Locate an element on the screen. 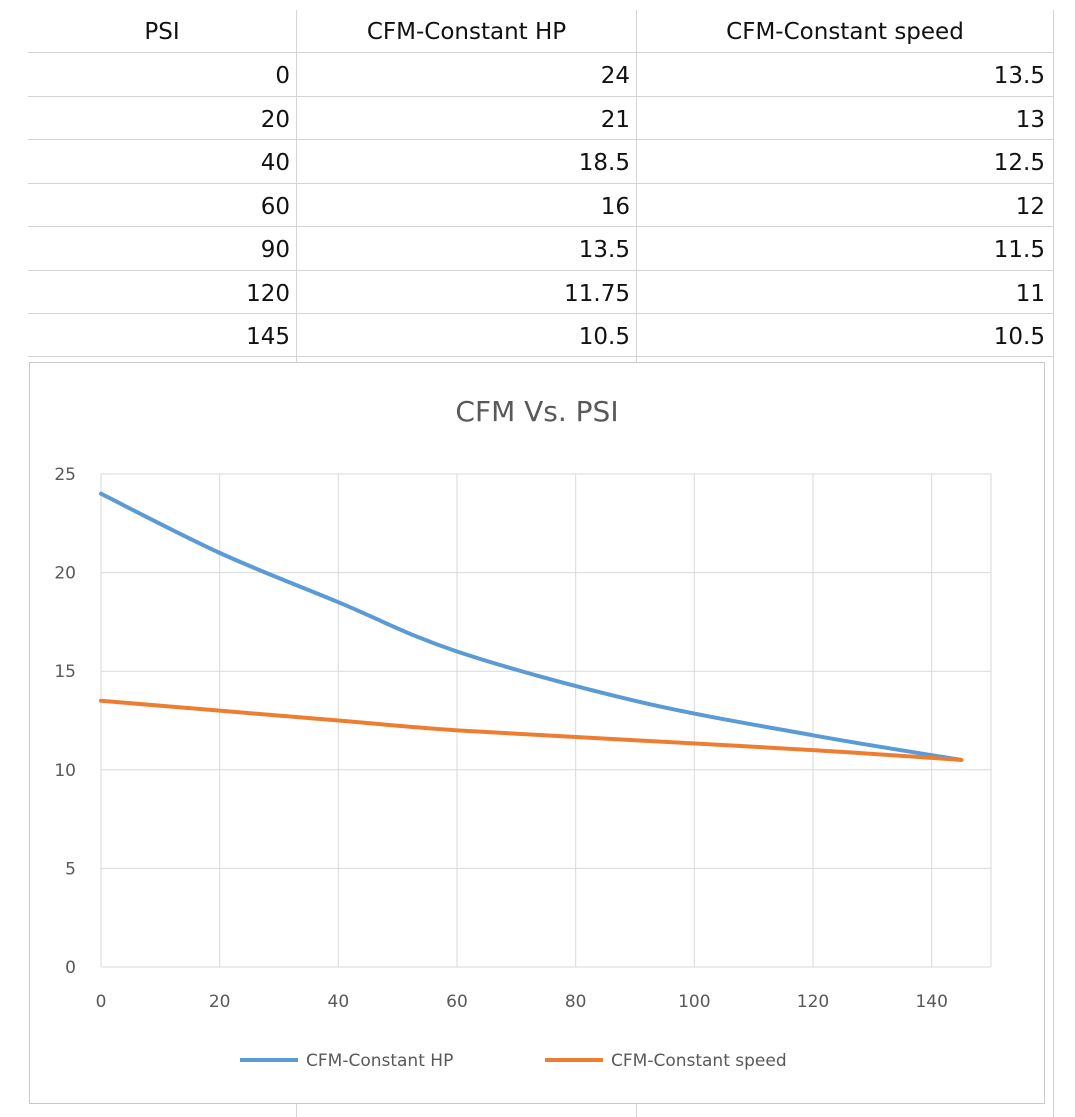  chart-title: CFM Vs. PSI is located at coordinates (536, 411).